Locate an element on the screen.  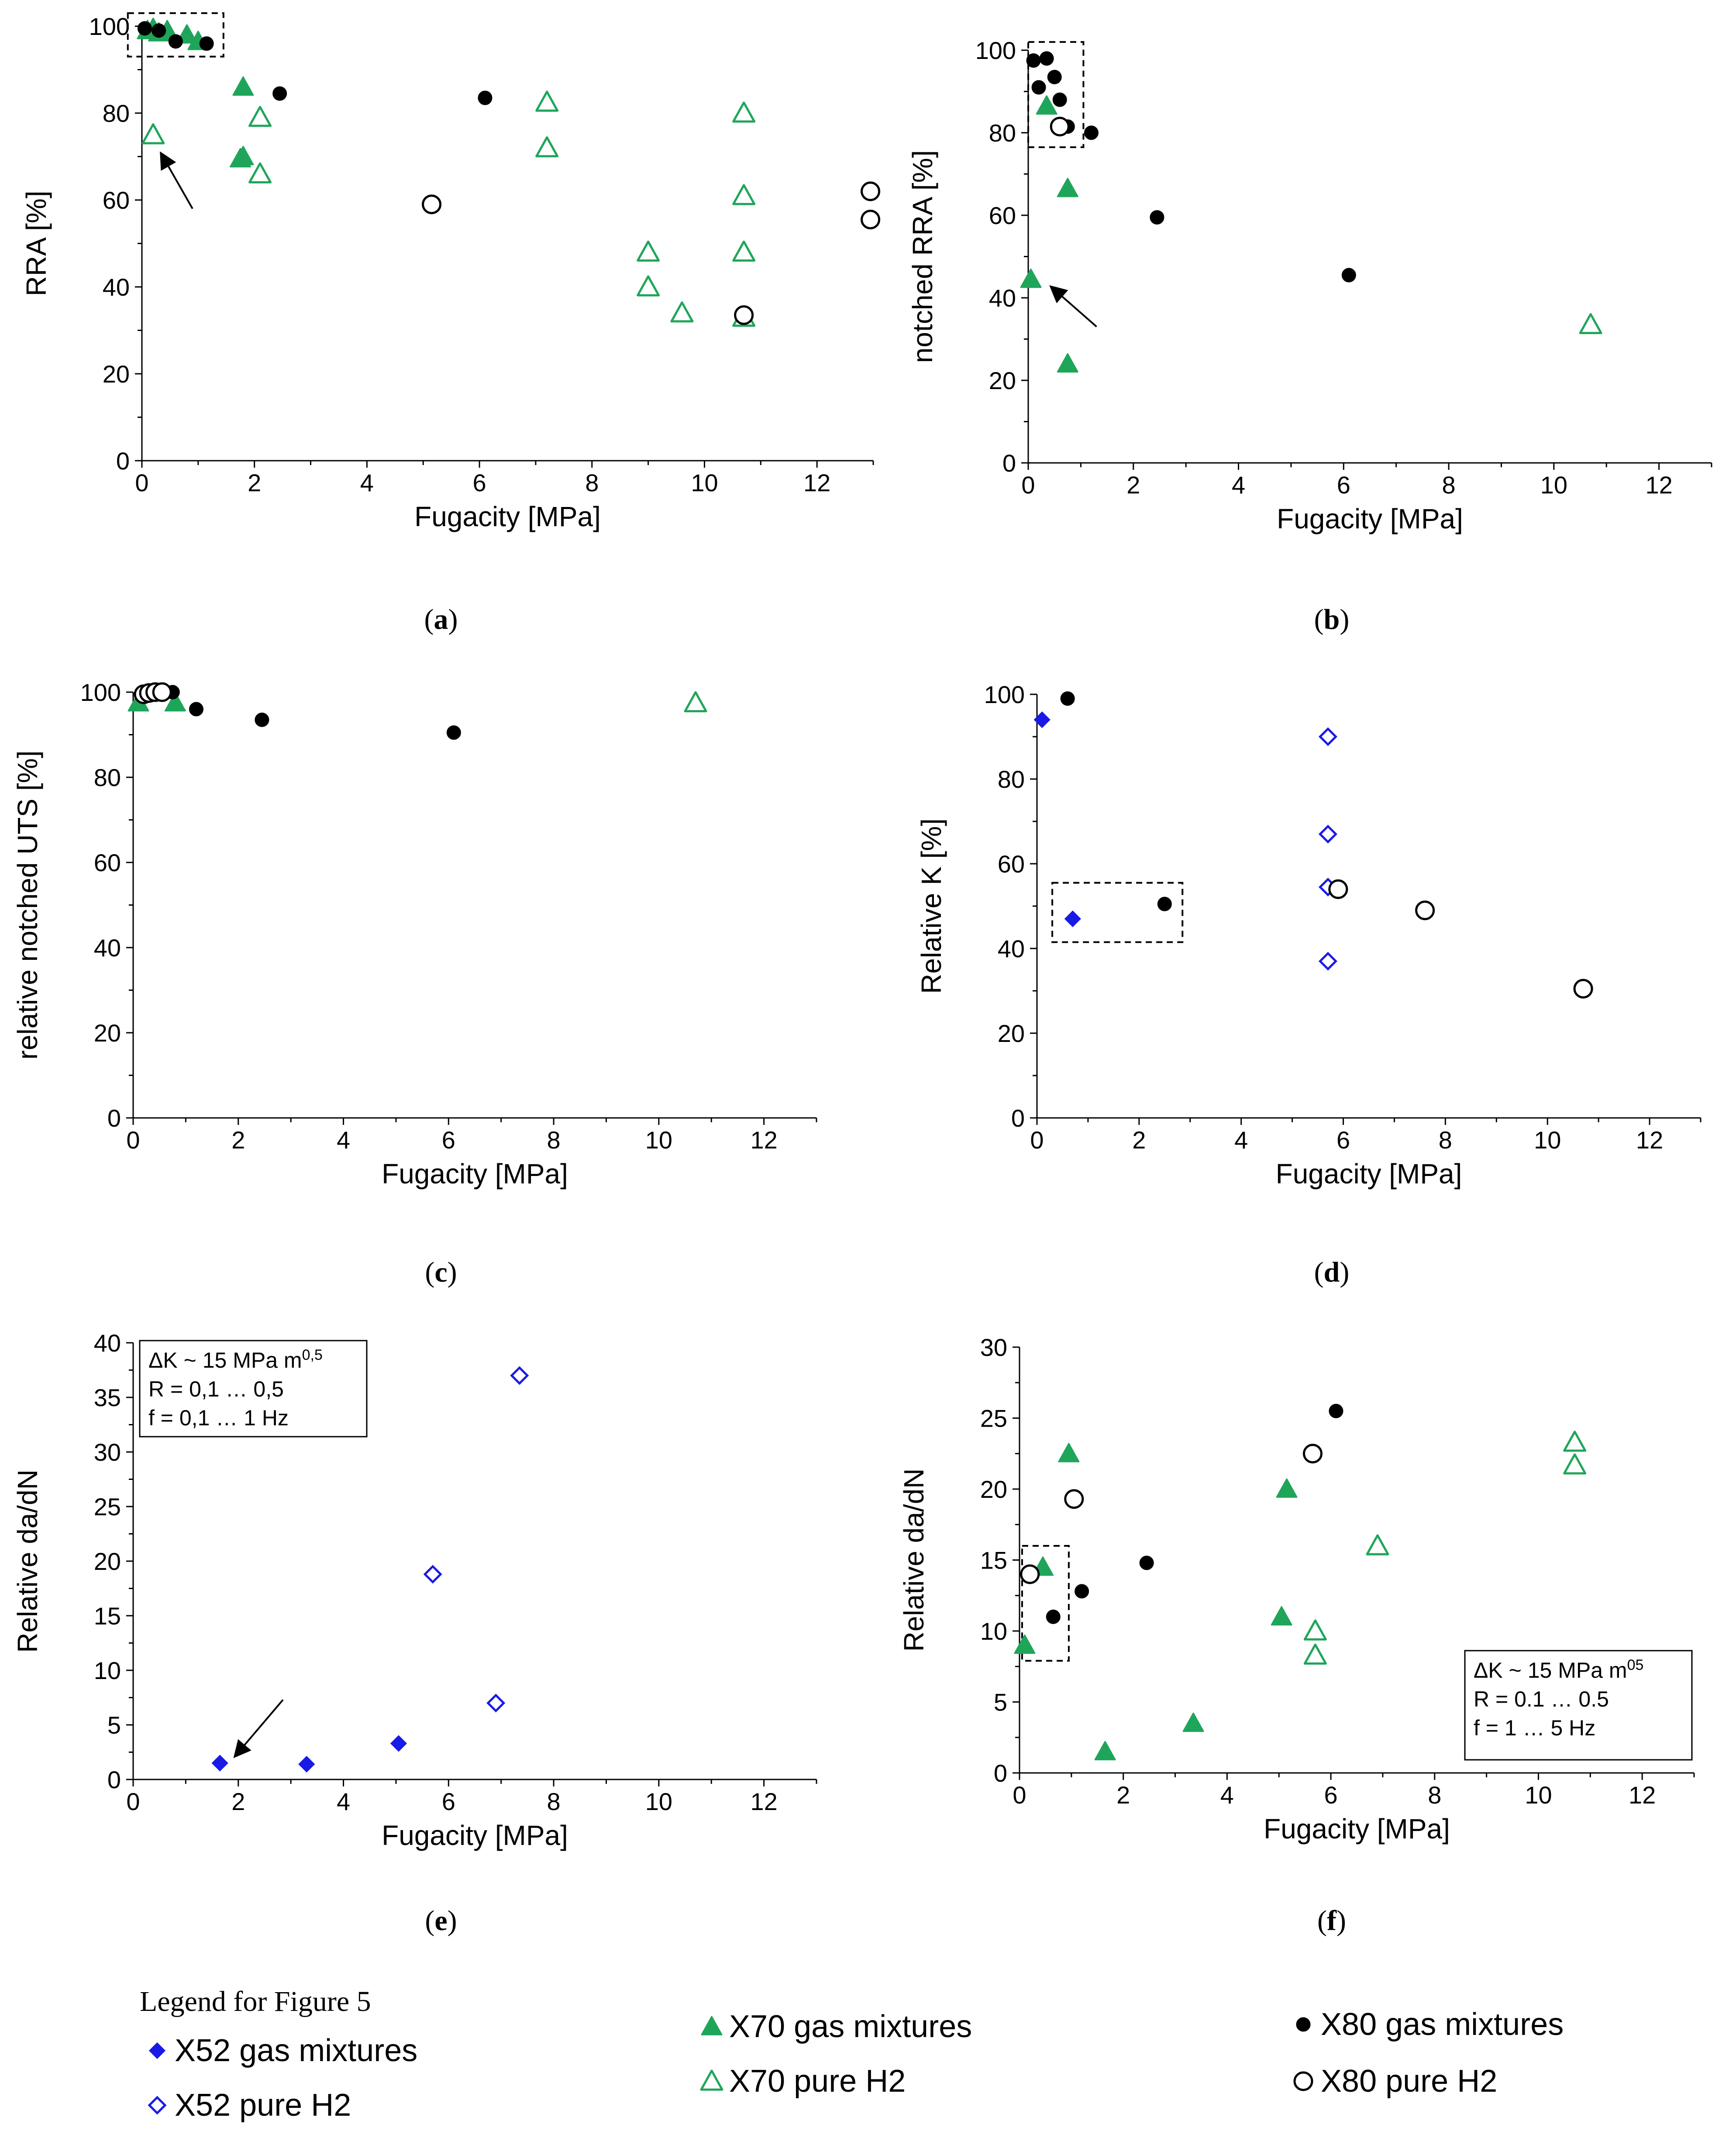
x-tick-label: 6 is located at coordinates (1343, 485).